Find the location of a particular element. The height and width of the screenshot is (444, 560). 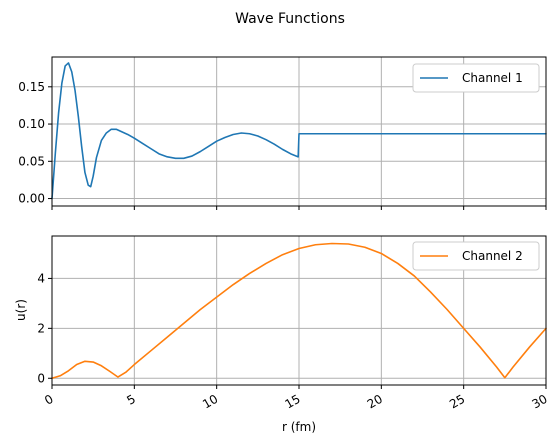

y-tick-label: 4 is located at coordinates (41, 278).